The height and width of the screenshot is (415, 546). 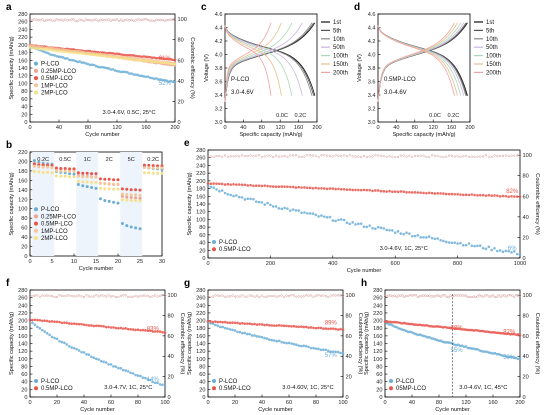 What do you see at coordinates (128, 388) in the screenshot?
I see `test-condition: 3.0-4.7V, 1C, 25°C` at bounding box center [128, 388].